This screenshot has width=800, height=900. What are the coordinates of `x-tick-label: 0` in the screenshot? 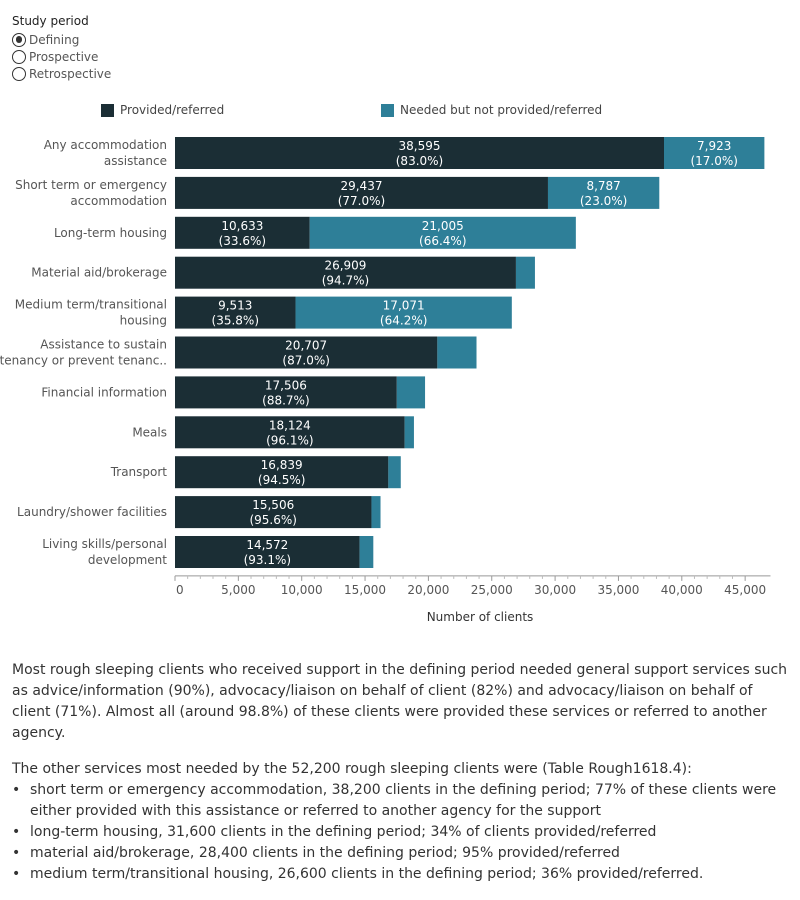 It's located at (180, 590).